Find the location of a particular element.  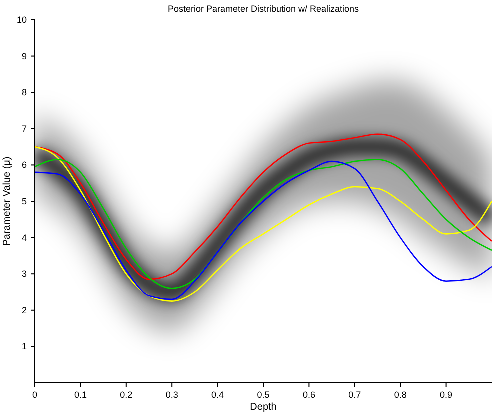

chart-title: Posterior Parameter Distribution w/ Realizations is located at coordinates (264, 9).